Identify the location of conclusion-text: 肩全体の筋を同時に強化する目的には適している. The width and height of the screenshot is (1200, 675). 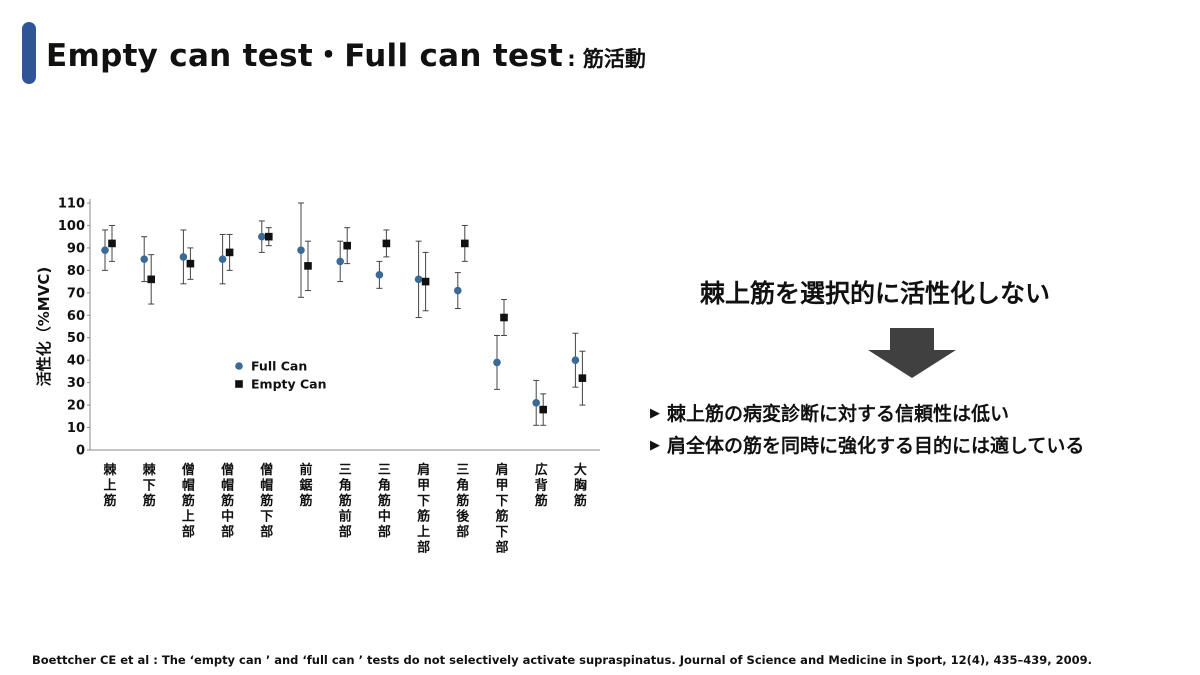
(876, 446).